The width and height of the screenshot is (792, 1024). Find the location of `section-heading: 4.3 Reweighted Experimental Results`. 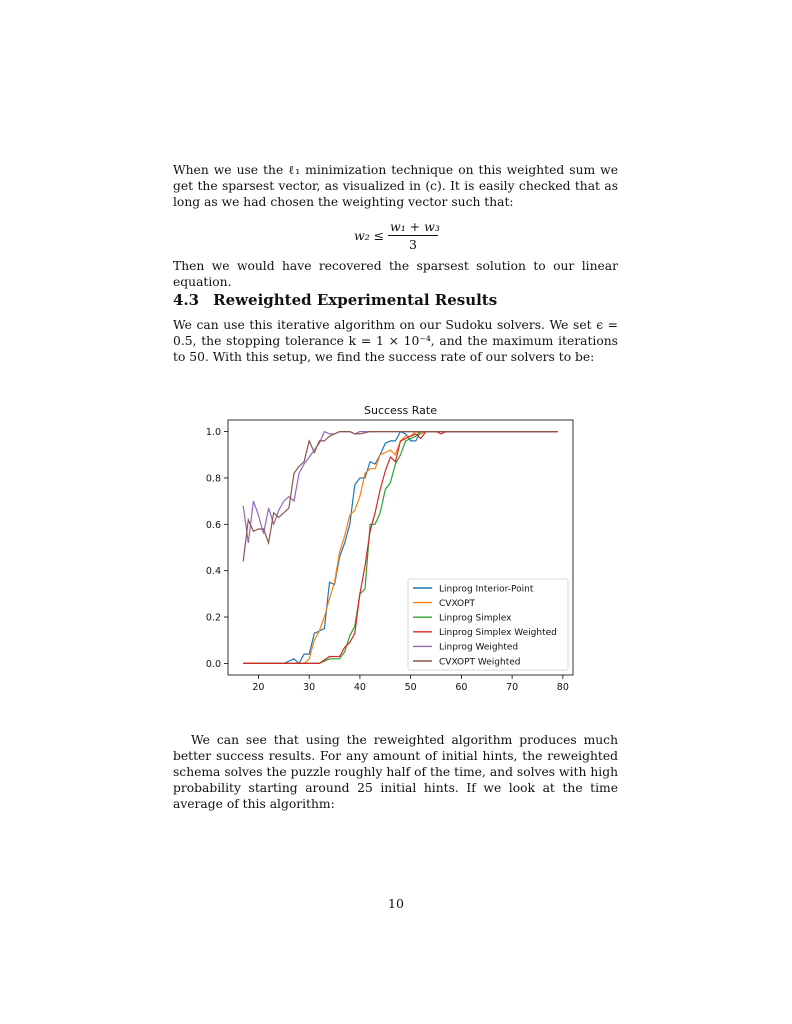

section-heading: 4.3 Reweighted Experimental Results is located at coordinates (335, 300).